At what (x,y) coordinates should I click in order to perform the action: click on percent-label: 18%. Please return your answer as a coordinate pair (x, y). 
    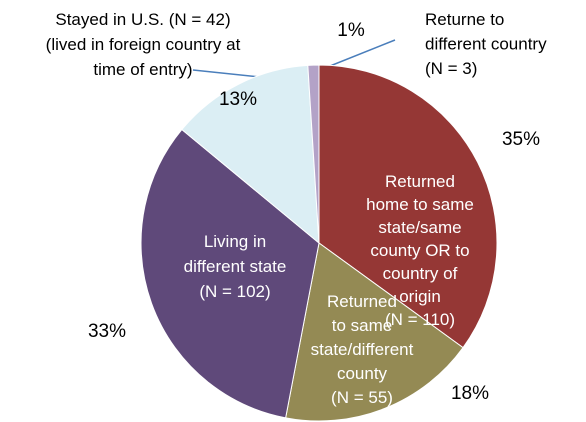
    Looking at the image, I should click on (470, 393).